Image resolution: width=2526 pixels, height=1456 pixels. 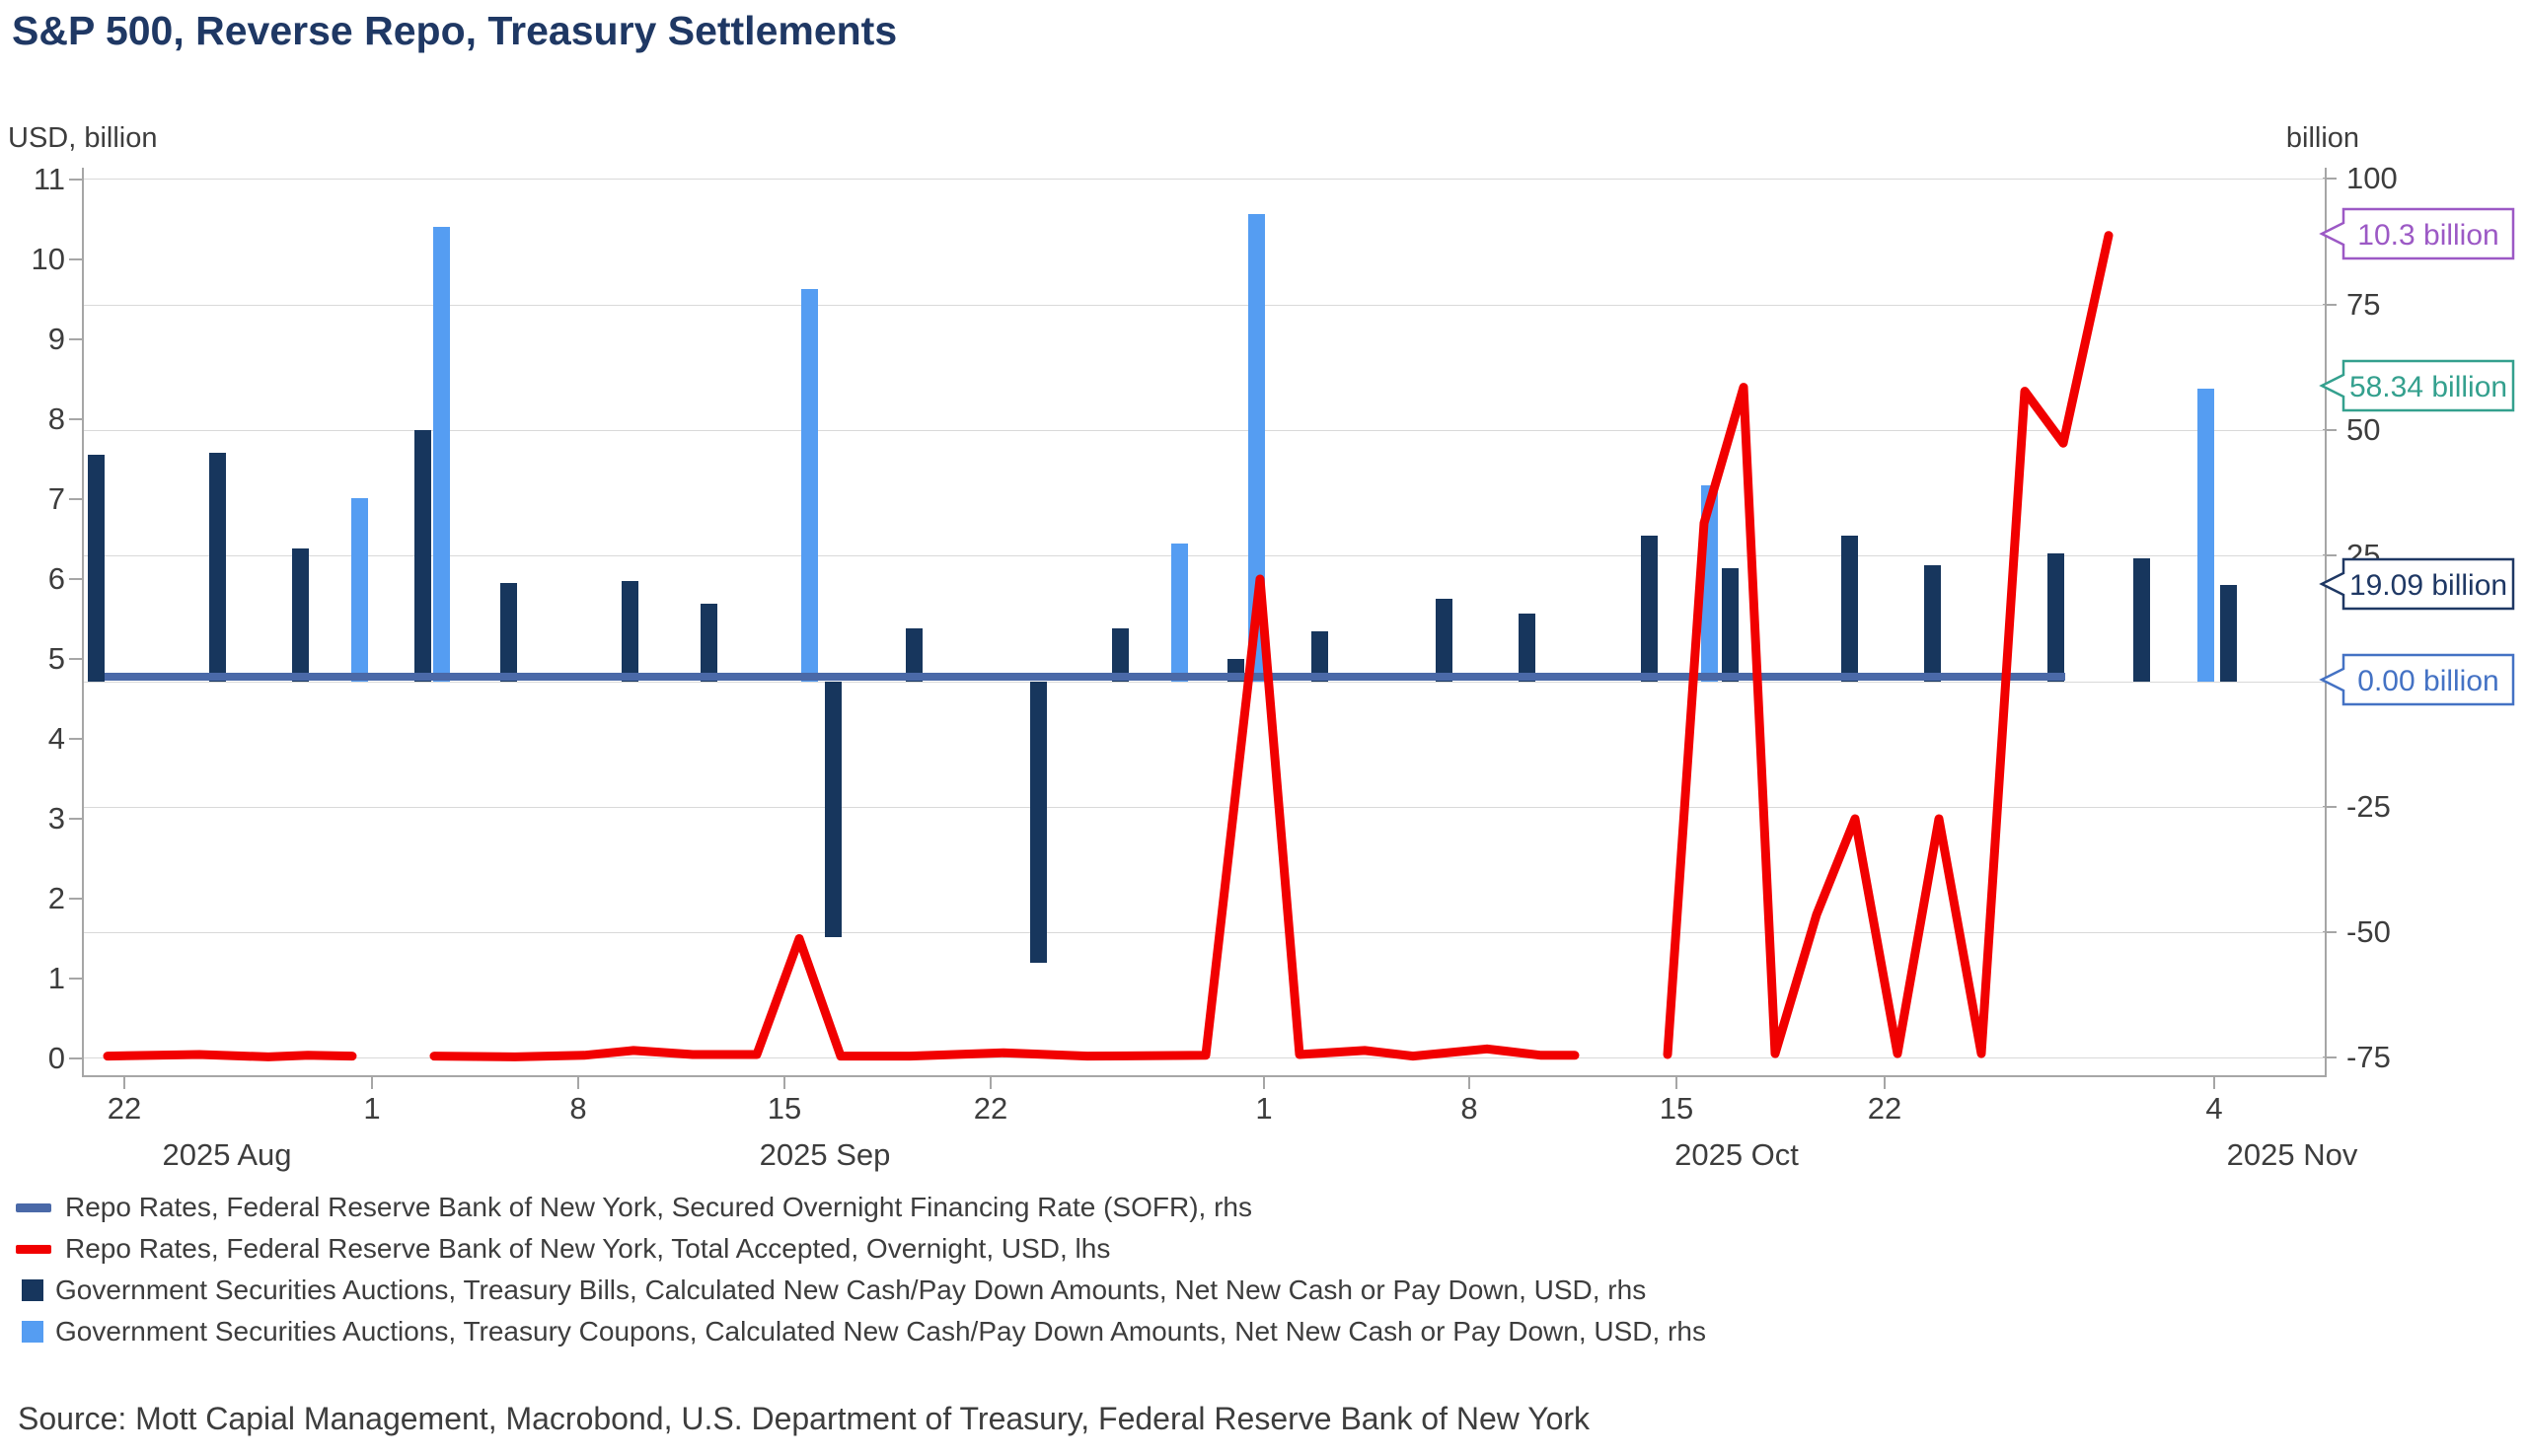 I want to click on left-axis-tick-label: 11, so click(x=49, y=179).